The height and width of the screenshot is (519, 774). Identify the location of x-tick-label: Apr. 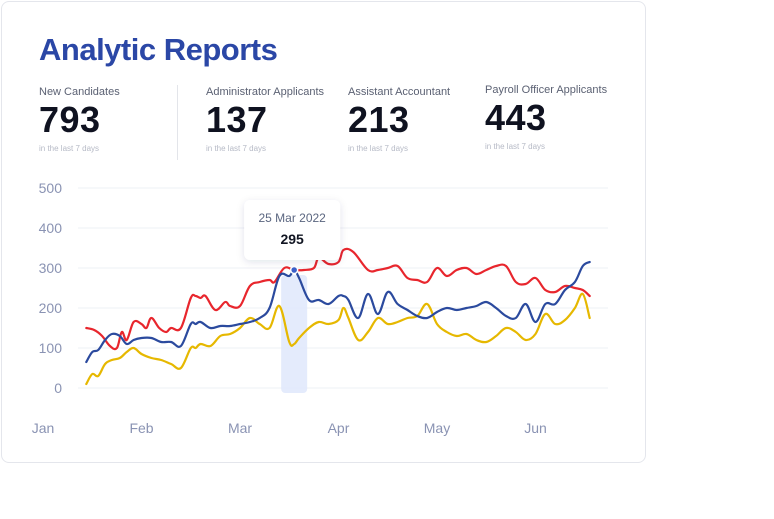
(339, 428).